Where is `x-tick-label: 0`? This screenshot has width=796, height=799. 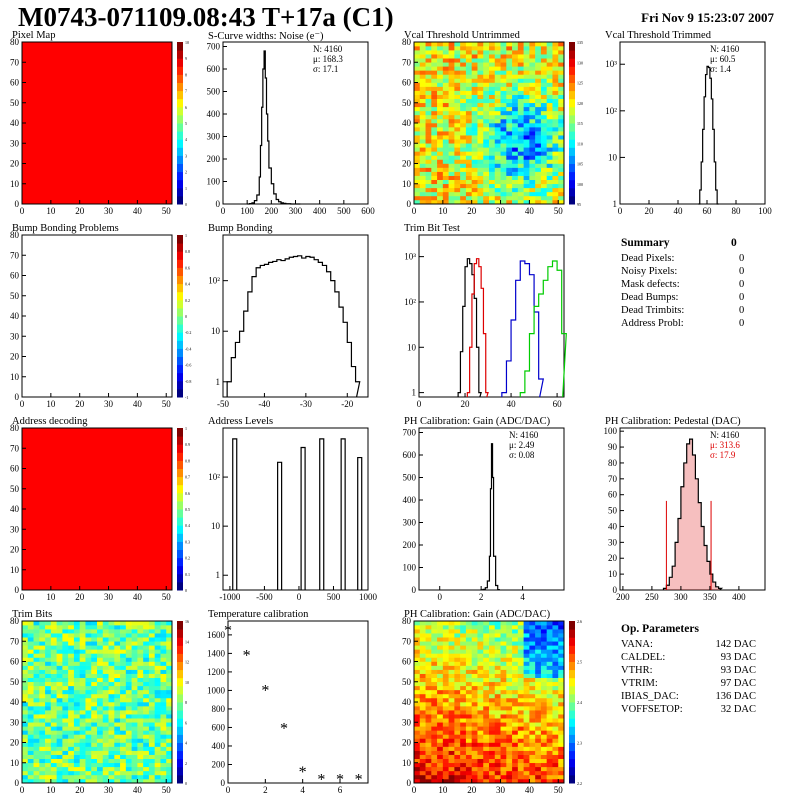
x-tick-label: 0 is located at coordinates (22, 211).